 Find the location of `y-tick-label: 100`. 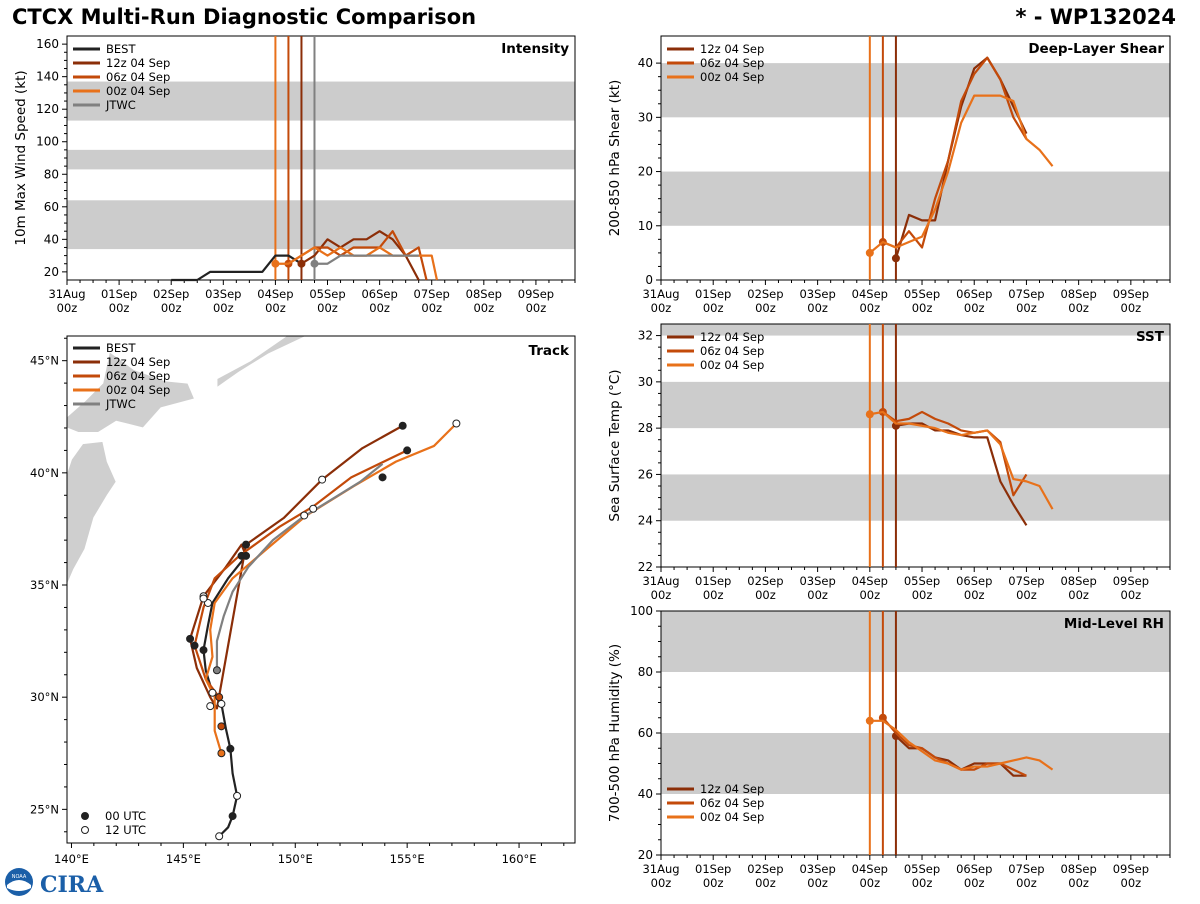

y-tick-label: 100 is located at coordinates (641, 611).